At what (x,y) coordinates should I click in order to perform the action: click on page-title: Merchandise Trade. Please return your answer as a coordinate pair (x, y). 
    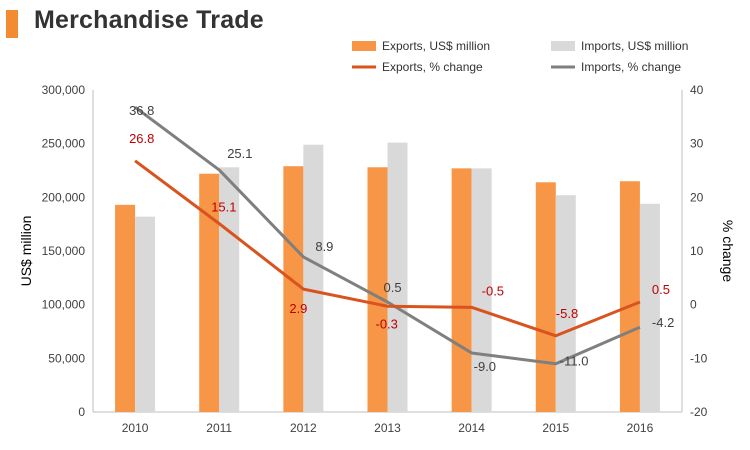
    Looking at the image, I should click on (149, 20).